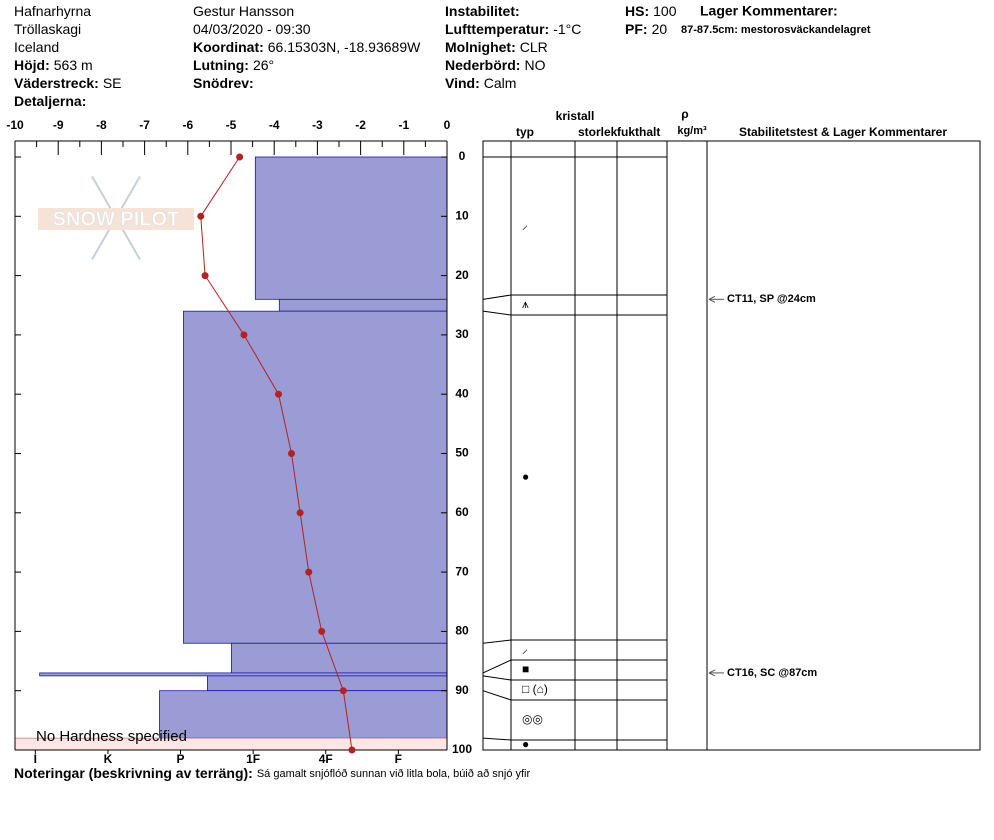 Image resolution: width=994 pixels, height=840 pixels. I want to click on grain-type: ◎◎, so click(532, 719).